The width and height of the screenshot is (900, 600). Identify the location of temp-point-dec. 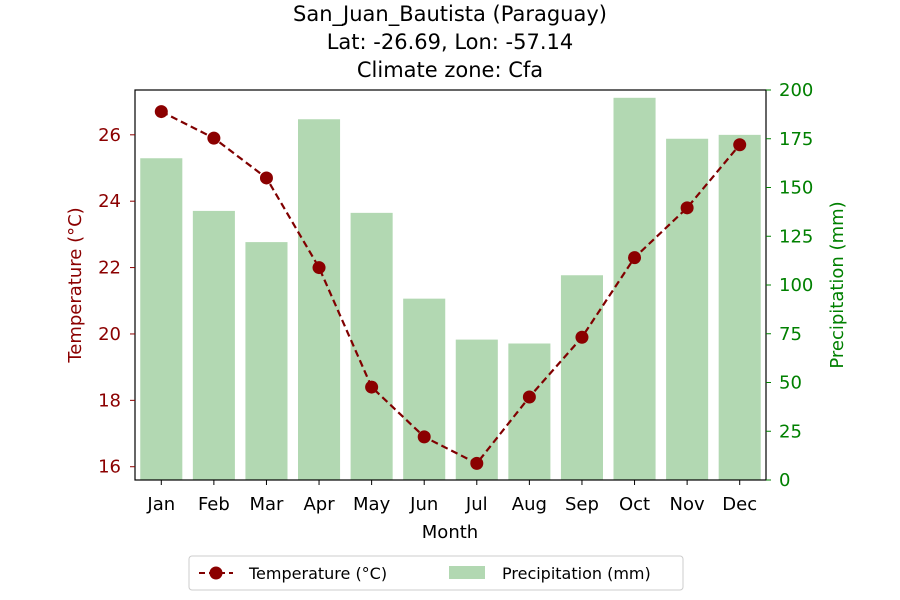
(740, 145).